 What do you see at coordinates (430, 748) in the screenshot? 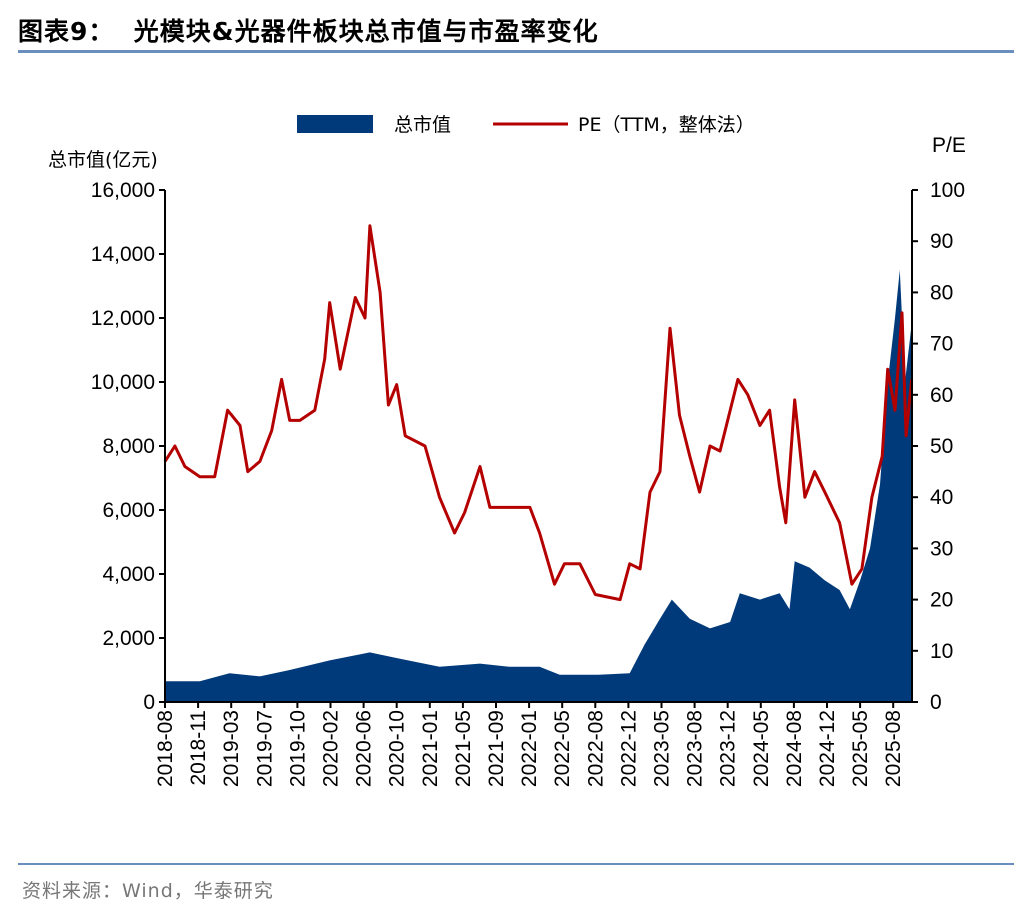
I see `x-tick-label: 2021-01` at bounding box center [430, 748].